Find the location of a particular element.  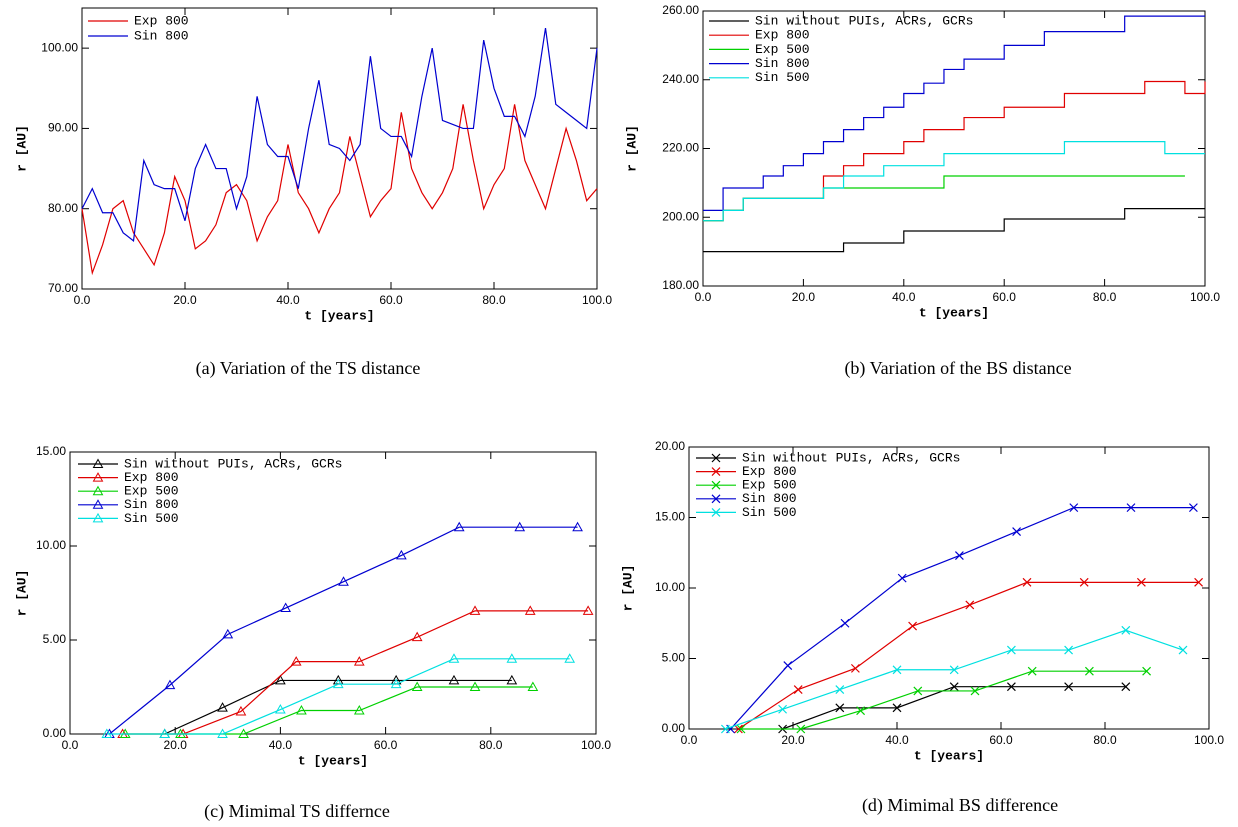

x-tick-label: 20.0 is located at coordinates (176, 745).